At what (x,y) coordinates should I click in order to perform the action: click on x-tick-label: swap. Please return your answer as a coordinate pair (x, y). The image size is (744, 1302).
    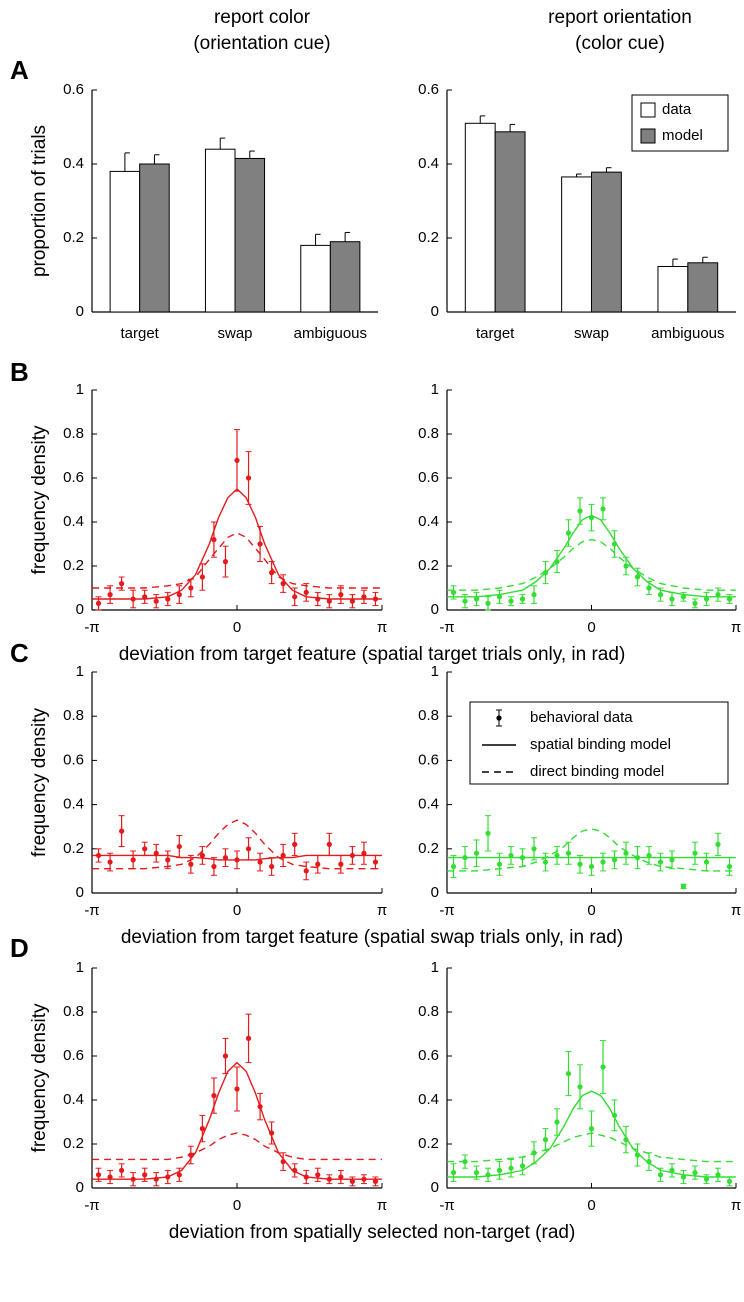
    Looking at the image, I should click on (234, 333).